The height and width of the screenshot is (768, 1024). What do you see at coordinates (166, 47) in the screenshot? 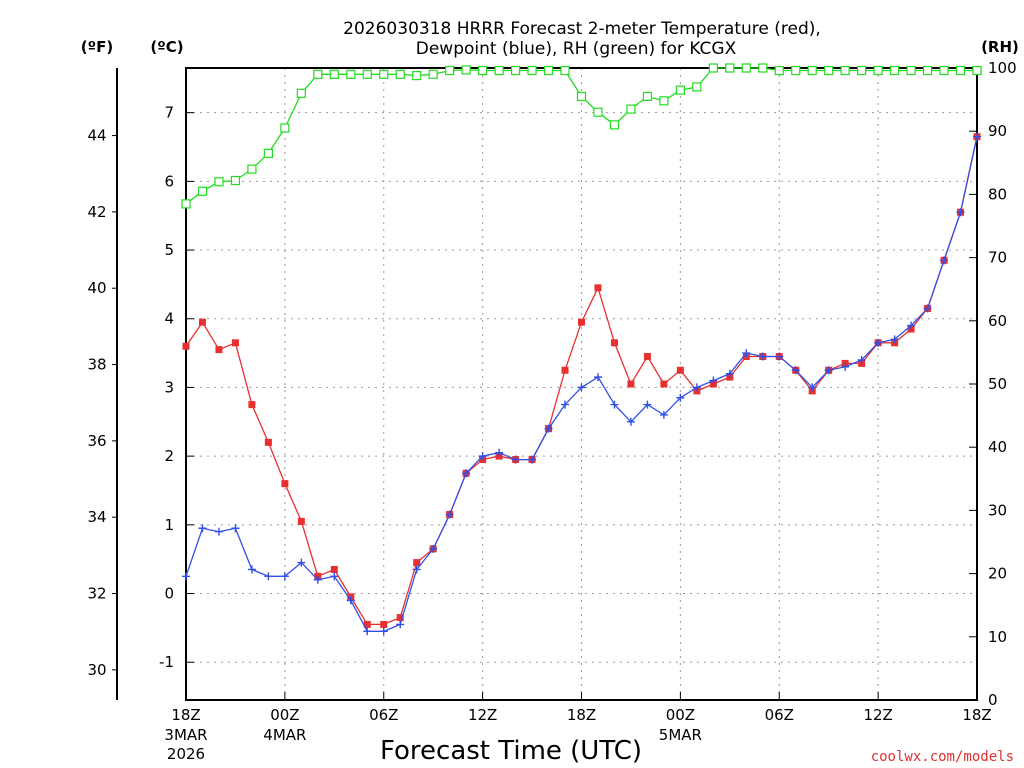
I see `celsius-unit-label: (ºC)` at bounding box center [166, 47].